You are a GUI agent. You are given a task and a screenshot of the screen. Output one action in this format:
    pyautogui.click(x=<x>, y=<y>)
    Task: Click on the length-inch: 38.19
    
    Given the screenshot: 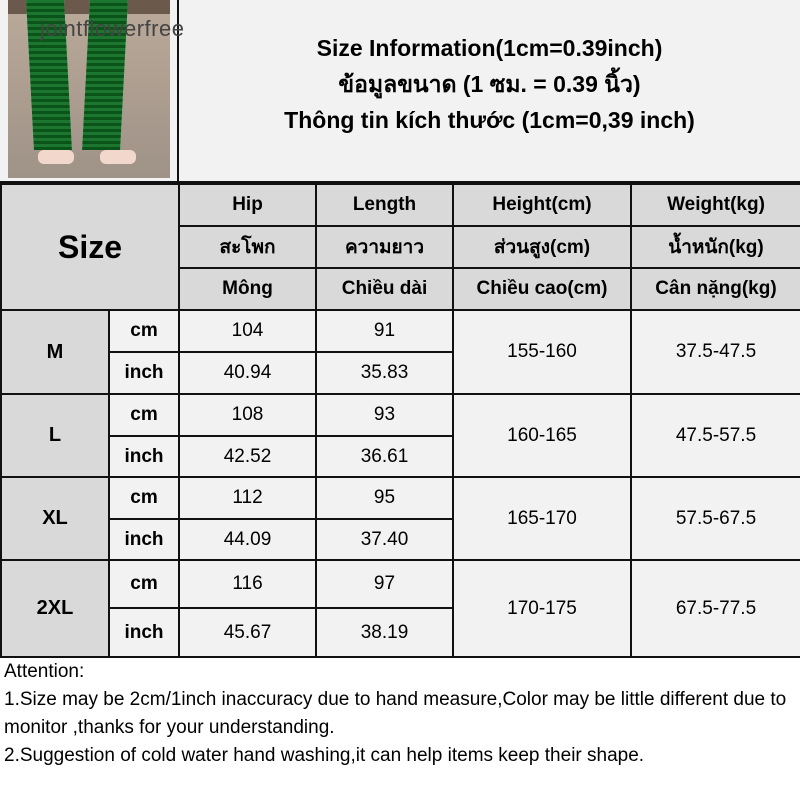 What is the action you would take?
    pyautogui.click(x=384, y=632)
    